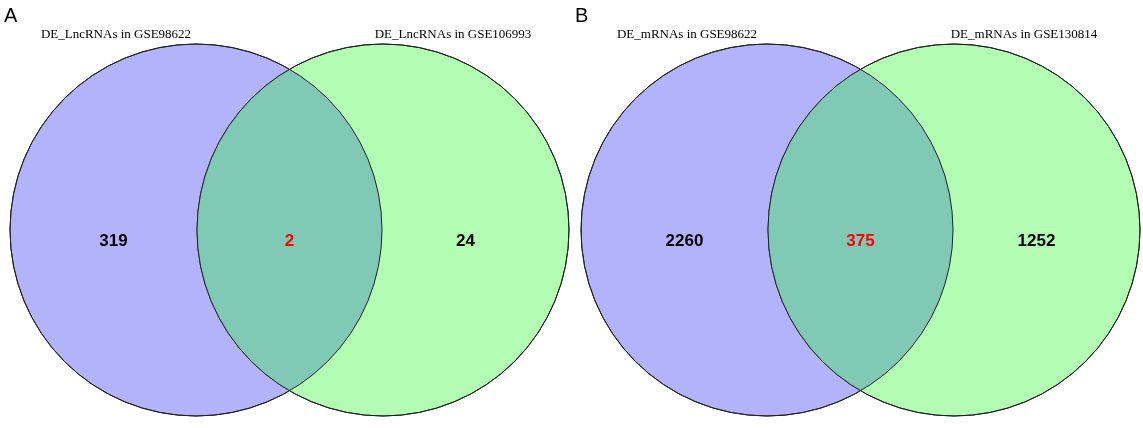  What do you see at coordinates (289, 240) in the screenshot?
I see `data-label: 2` at bounding box center [289, 240].